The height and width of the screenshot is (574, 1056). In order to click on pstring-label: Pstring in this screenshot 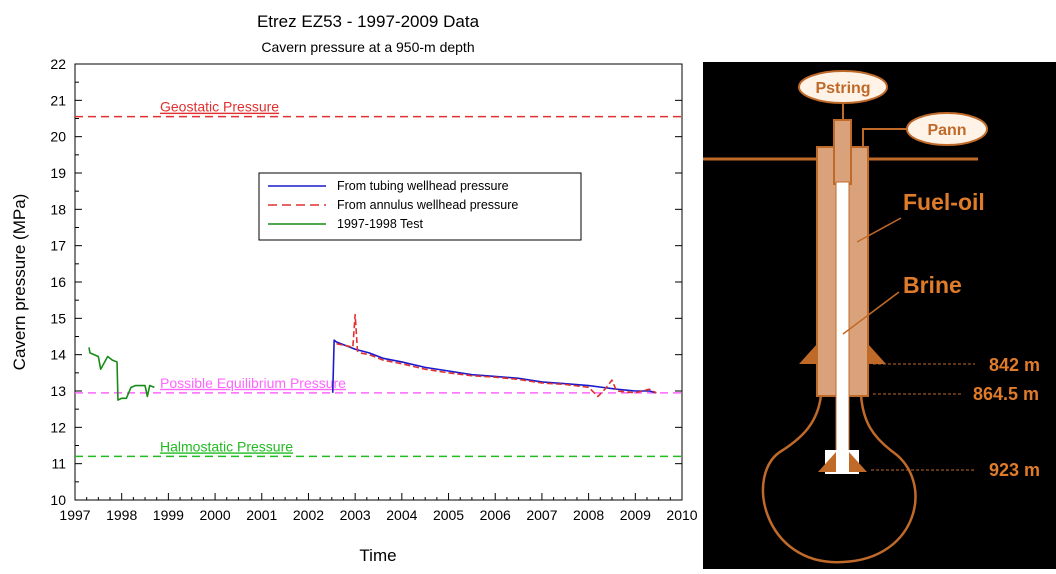, I will do `click(842, 88)`.